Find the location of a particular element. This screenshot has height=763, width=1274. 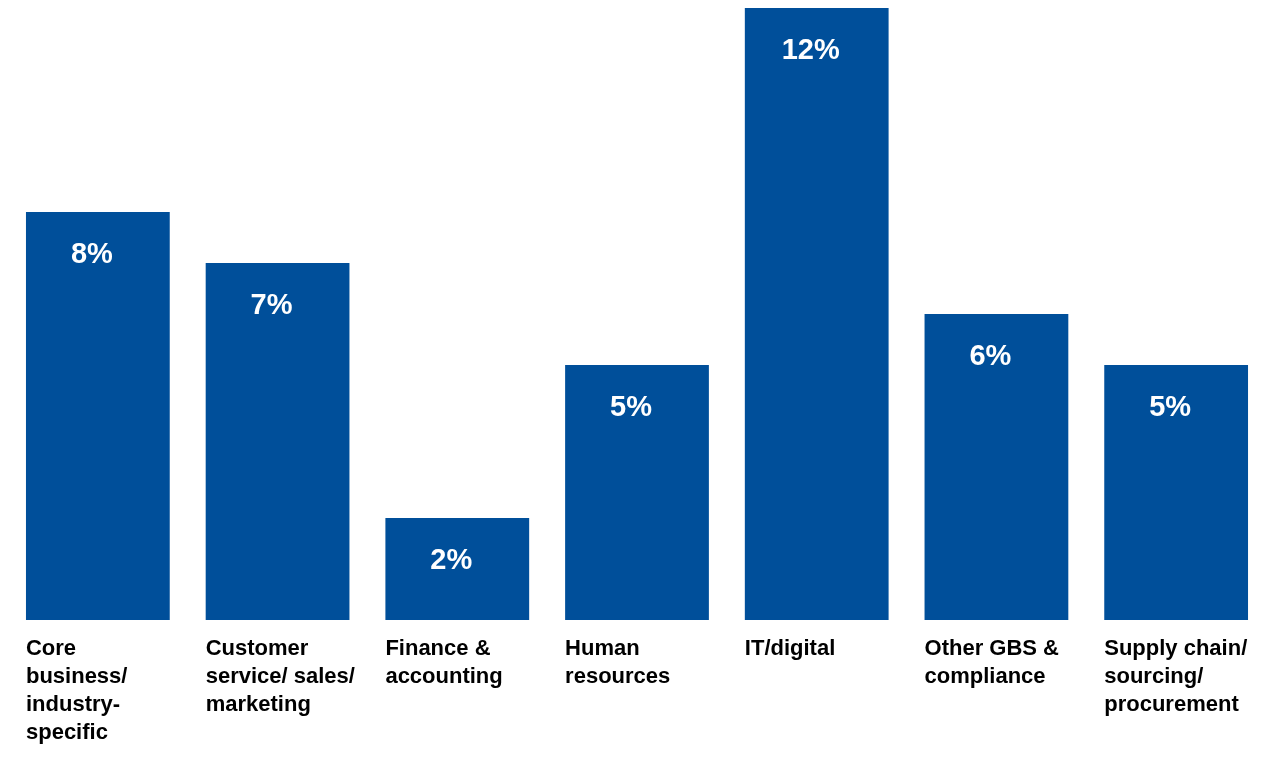

x-tick-label: Customer service/ sales/ marketing is located at coordinates (280, 676).